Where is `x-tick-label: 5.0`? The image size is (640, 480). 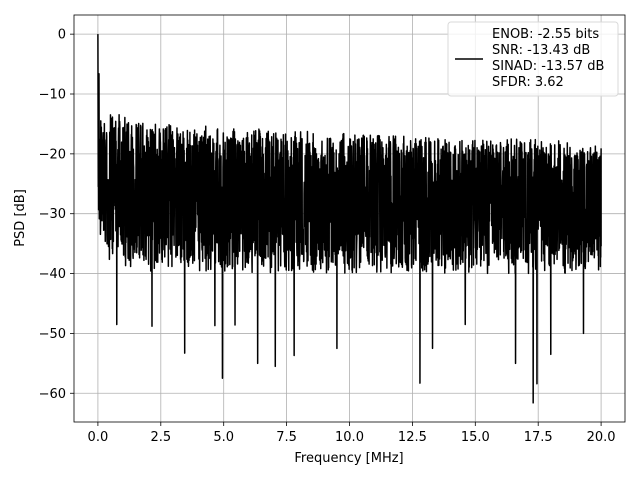 x-tick-label: 5.0 is located at coordinates (223, 437).